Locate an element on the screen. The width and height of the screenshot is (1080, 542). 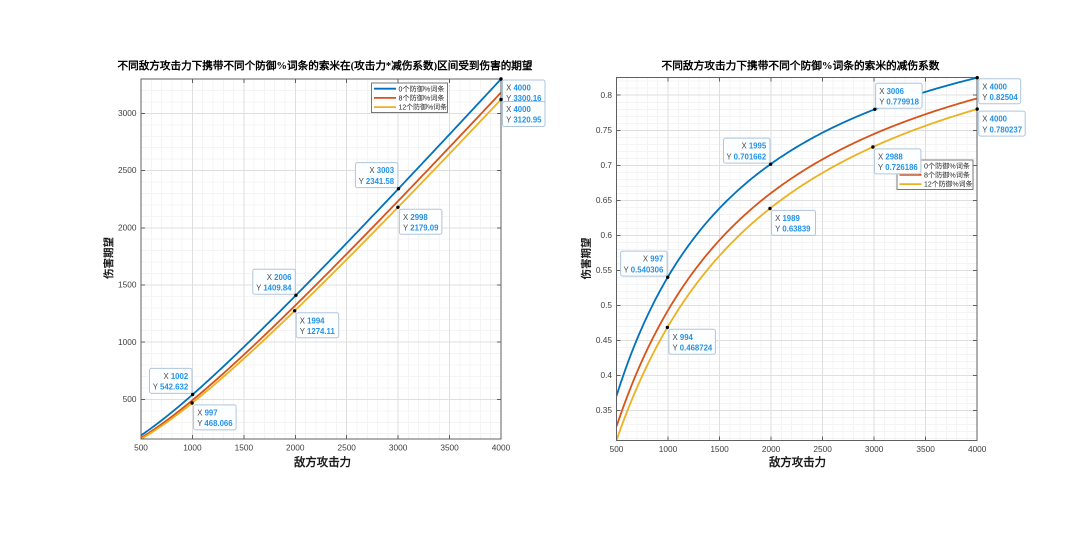
svg-text: Y 0.82504 is located at coordinates (1000, 97).